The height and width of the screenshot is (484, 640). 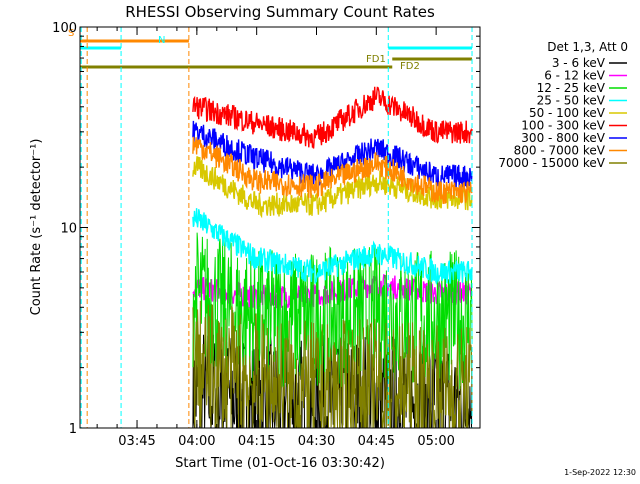 What do you see at coordinates (563, 126) in the screenshot?
I see `legend-label-6: 100 - 300 keV` at bounding box center [563, 126].